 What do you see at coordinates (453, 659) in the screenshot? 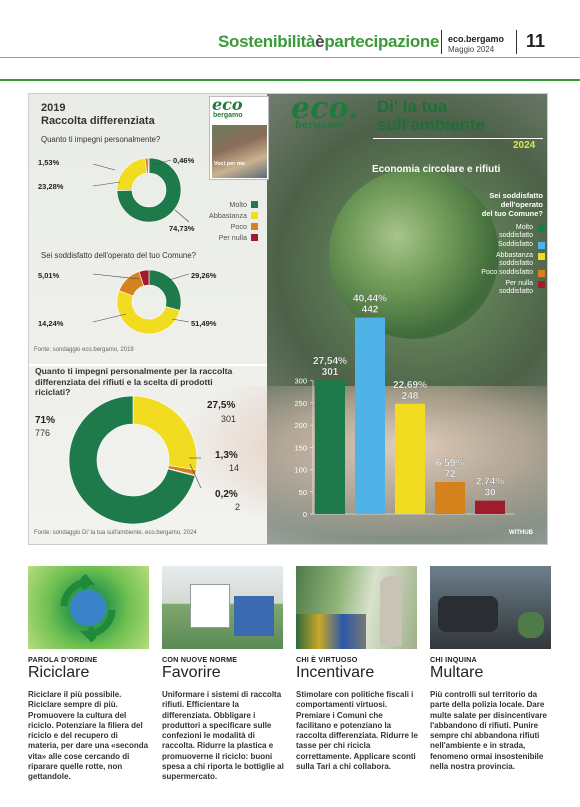
I see `column-4-kicker: CHI INQUINA` at bounding box center [453, 659].